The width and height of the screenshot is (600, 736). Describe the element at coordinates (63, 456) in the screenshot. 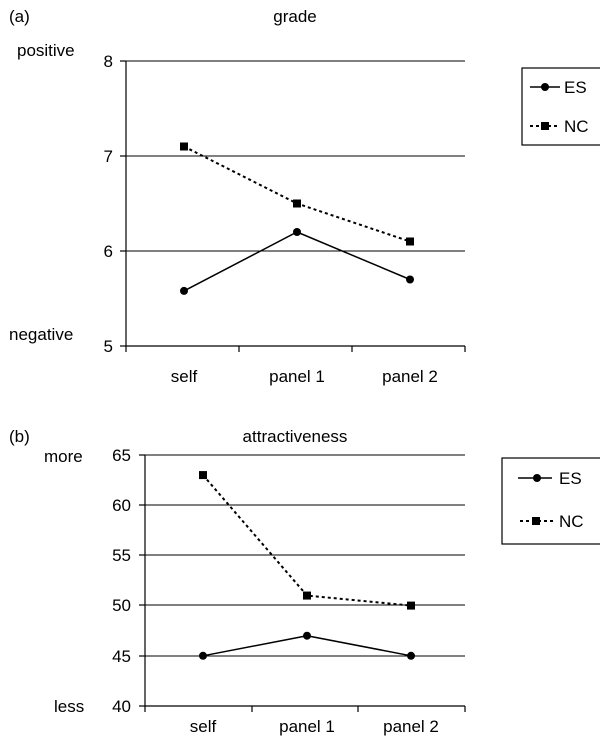

I see `chart-b-ytop-label: more` at that location.